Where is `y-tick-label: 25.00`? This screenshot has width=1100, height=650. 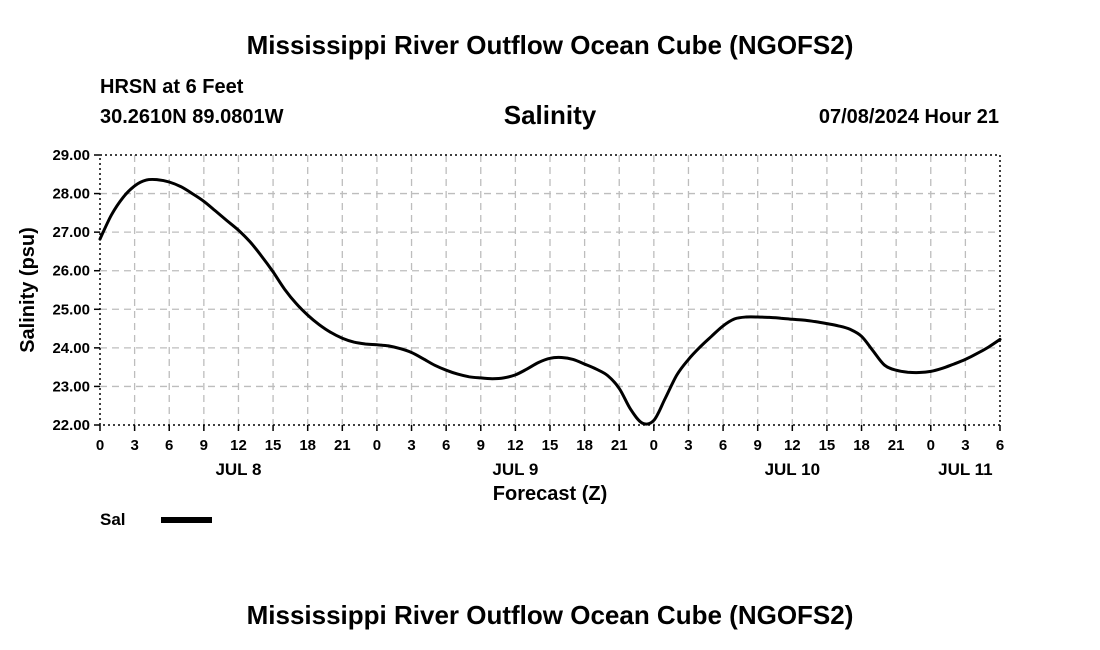 y-tick-label: 25.00 is located at coordinates (71, 309).